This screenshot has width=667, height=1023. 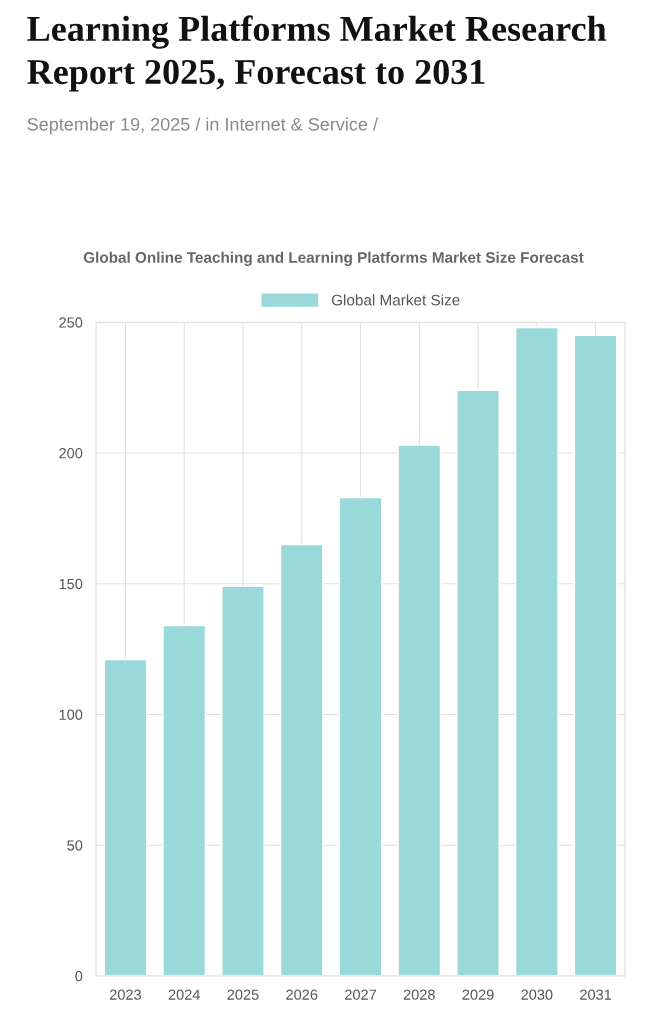 What do you see at coordinates (419, 994) in the screenshot?
I see `x-tick-label: 2028` at bounding box center [419, 994].